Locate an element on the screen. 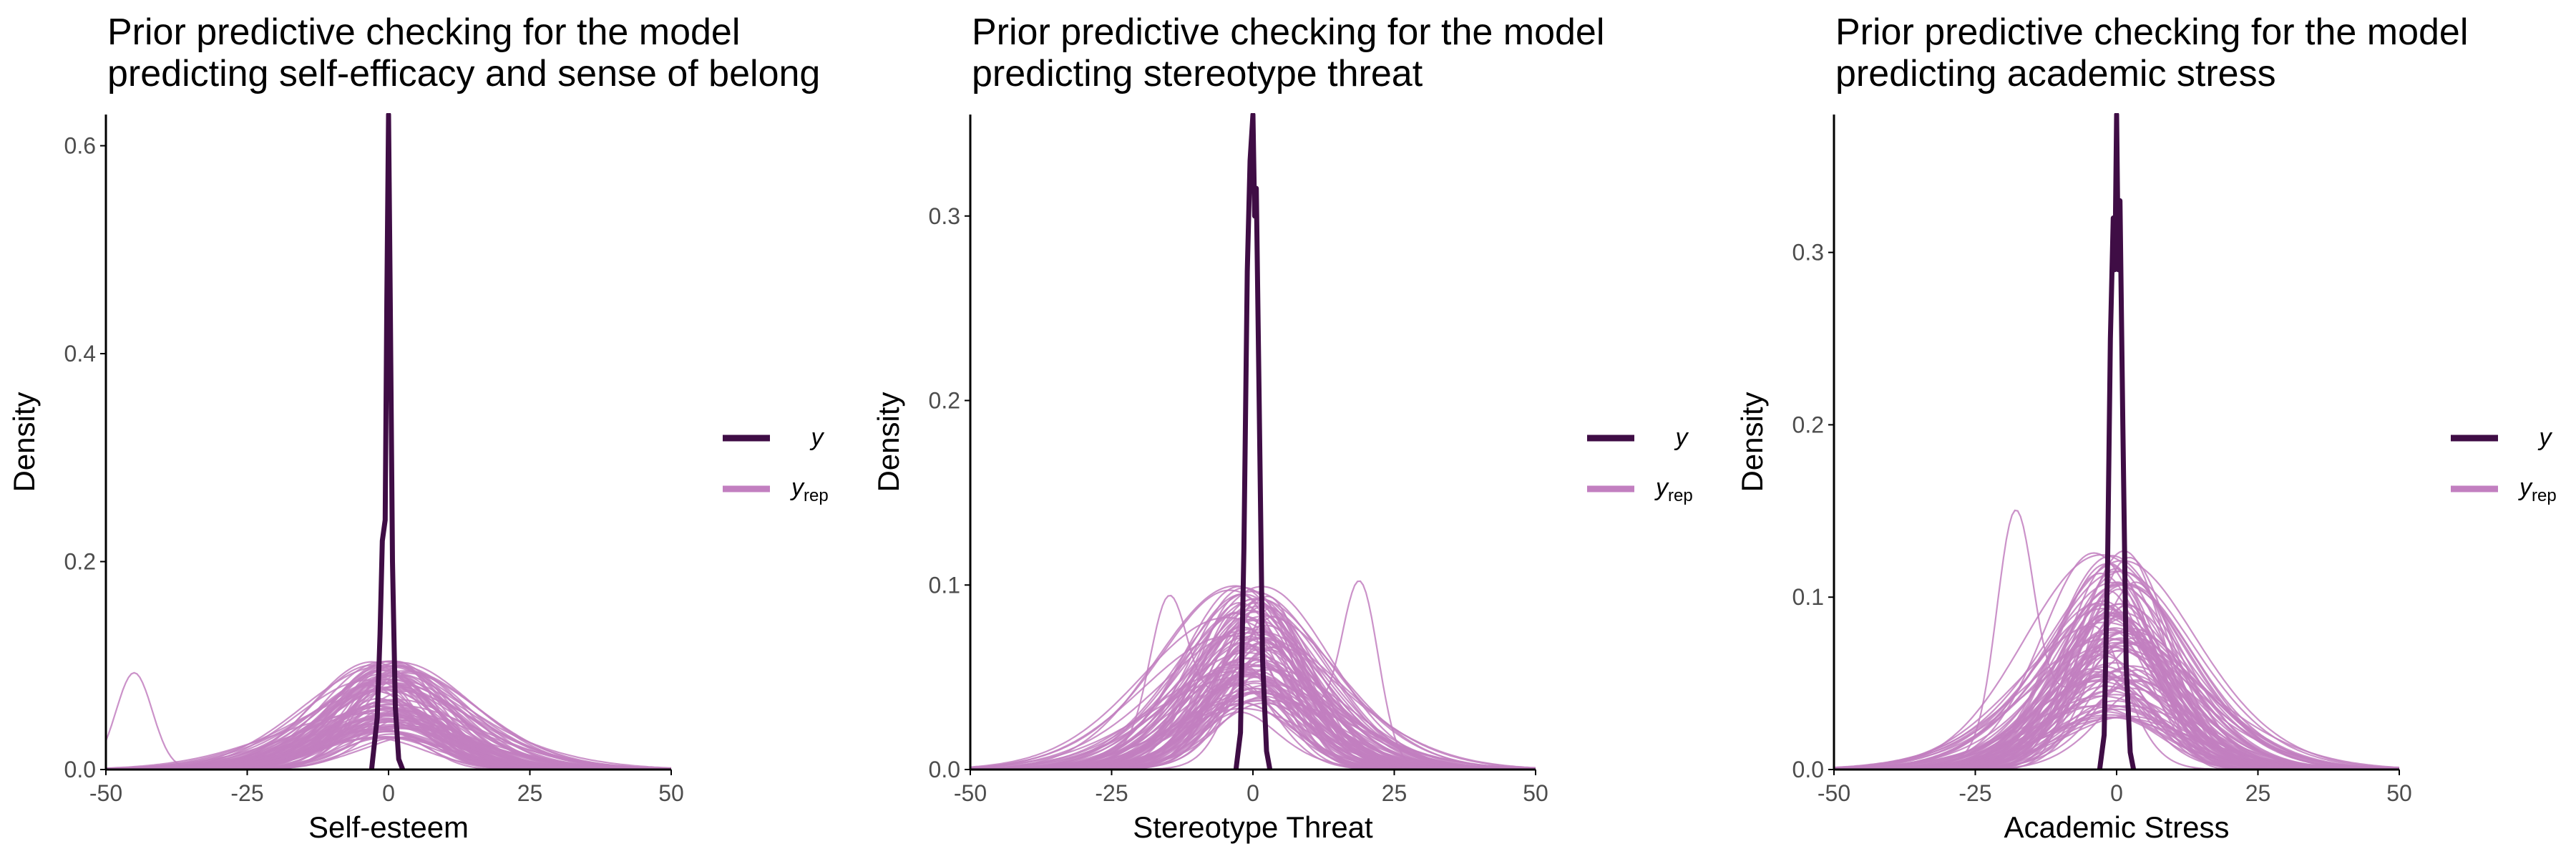 Image resolution: width=2576 pixels, height=859 pixels. chart-title-line: predicting stereotype threat is located at coordinates (1197, 73).